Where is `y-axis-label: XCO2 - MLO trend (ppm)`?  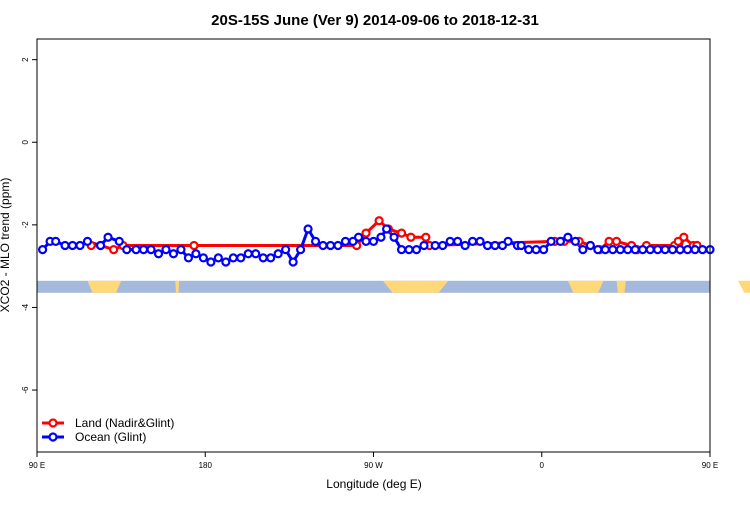 y-axis-label: XCO2 - MLO trend (ppm) is located at coordinates (6, 245).